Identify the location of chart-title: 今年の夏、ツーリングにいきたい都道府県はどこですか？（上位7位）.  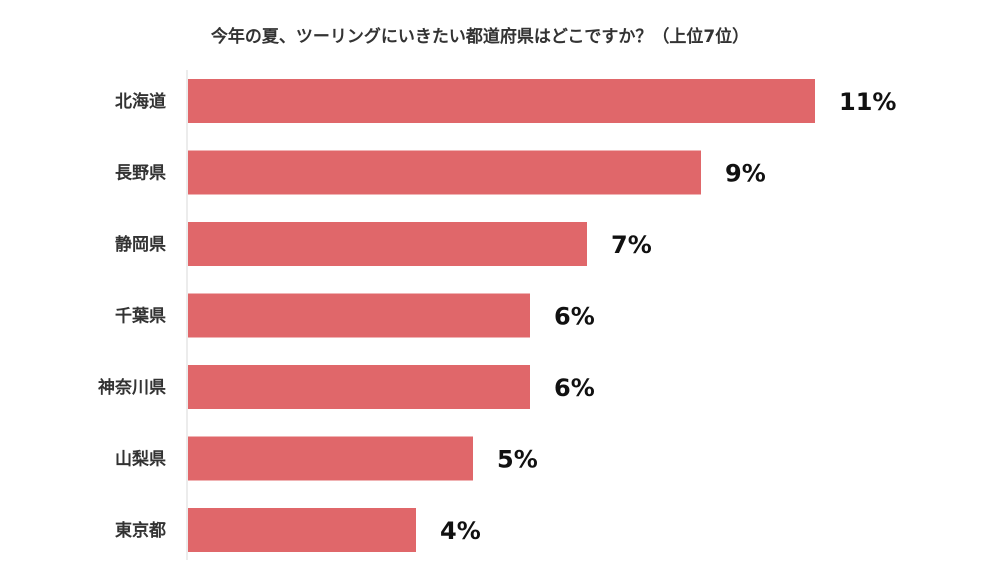
(480, 37).